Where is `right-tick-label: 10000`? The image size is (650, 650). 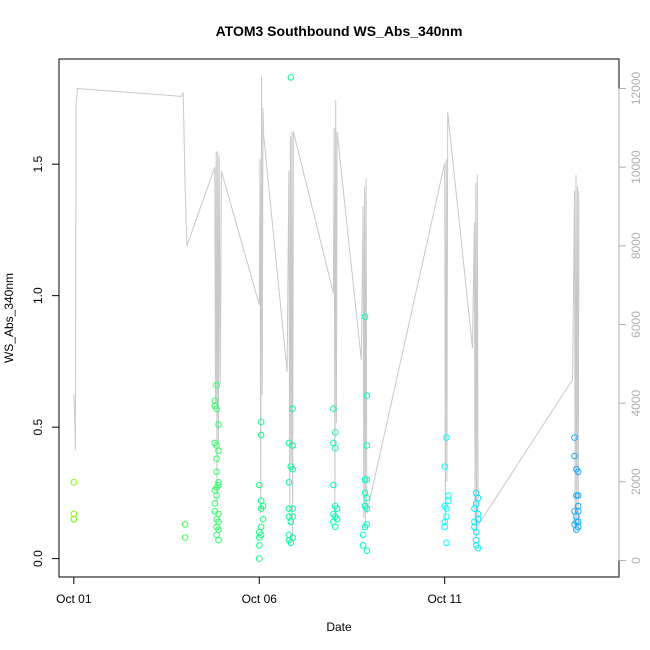
right-tick-label: 10000 is located at coordinates (636, 167).